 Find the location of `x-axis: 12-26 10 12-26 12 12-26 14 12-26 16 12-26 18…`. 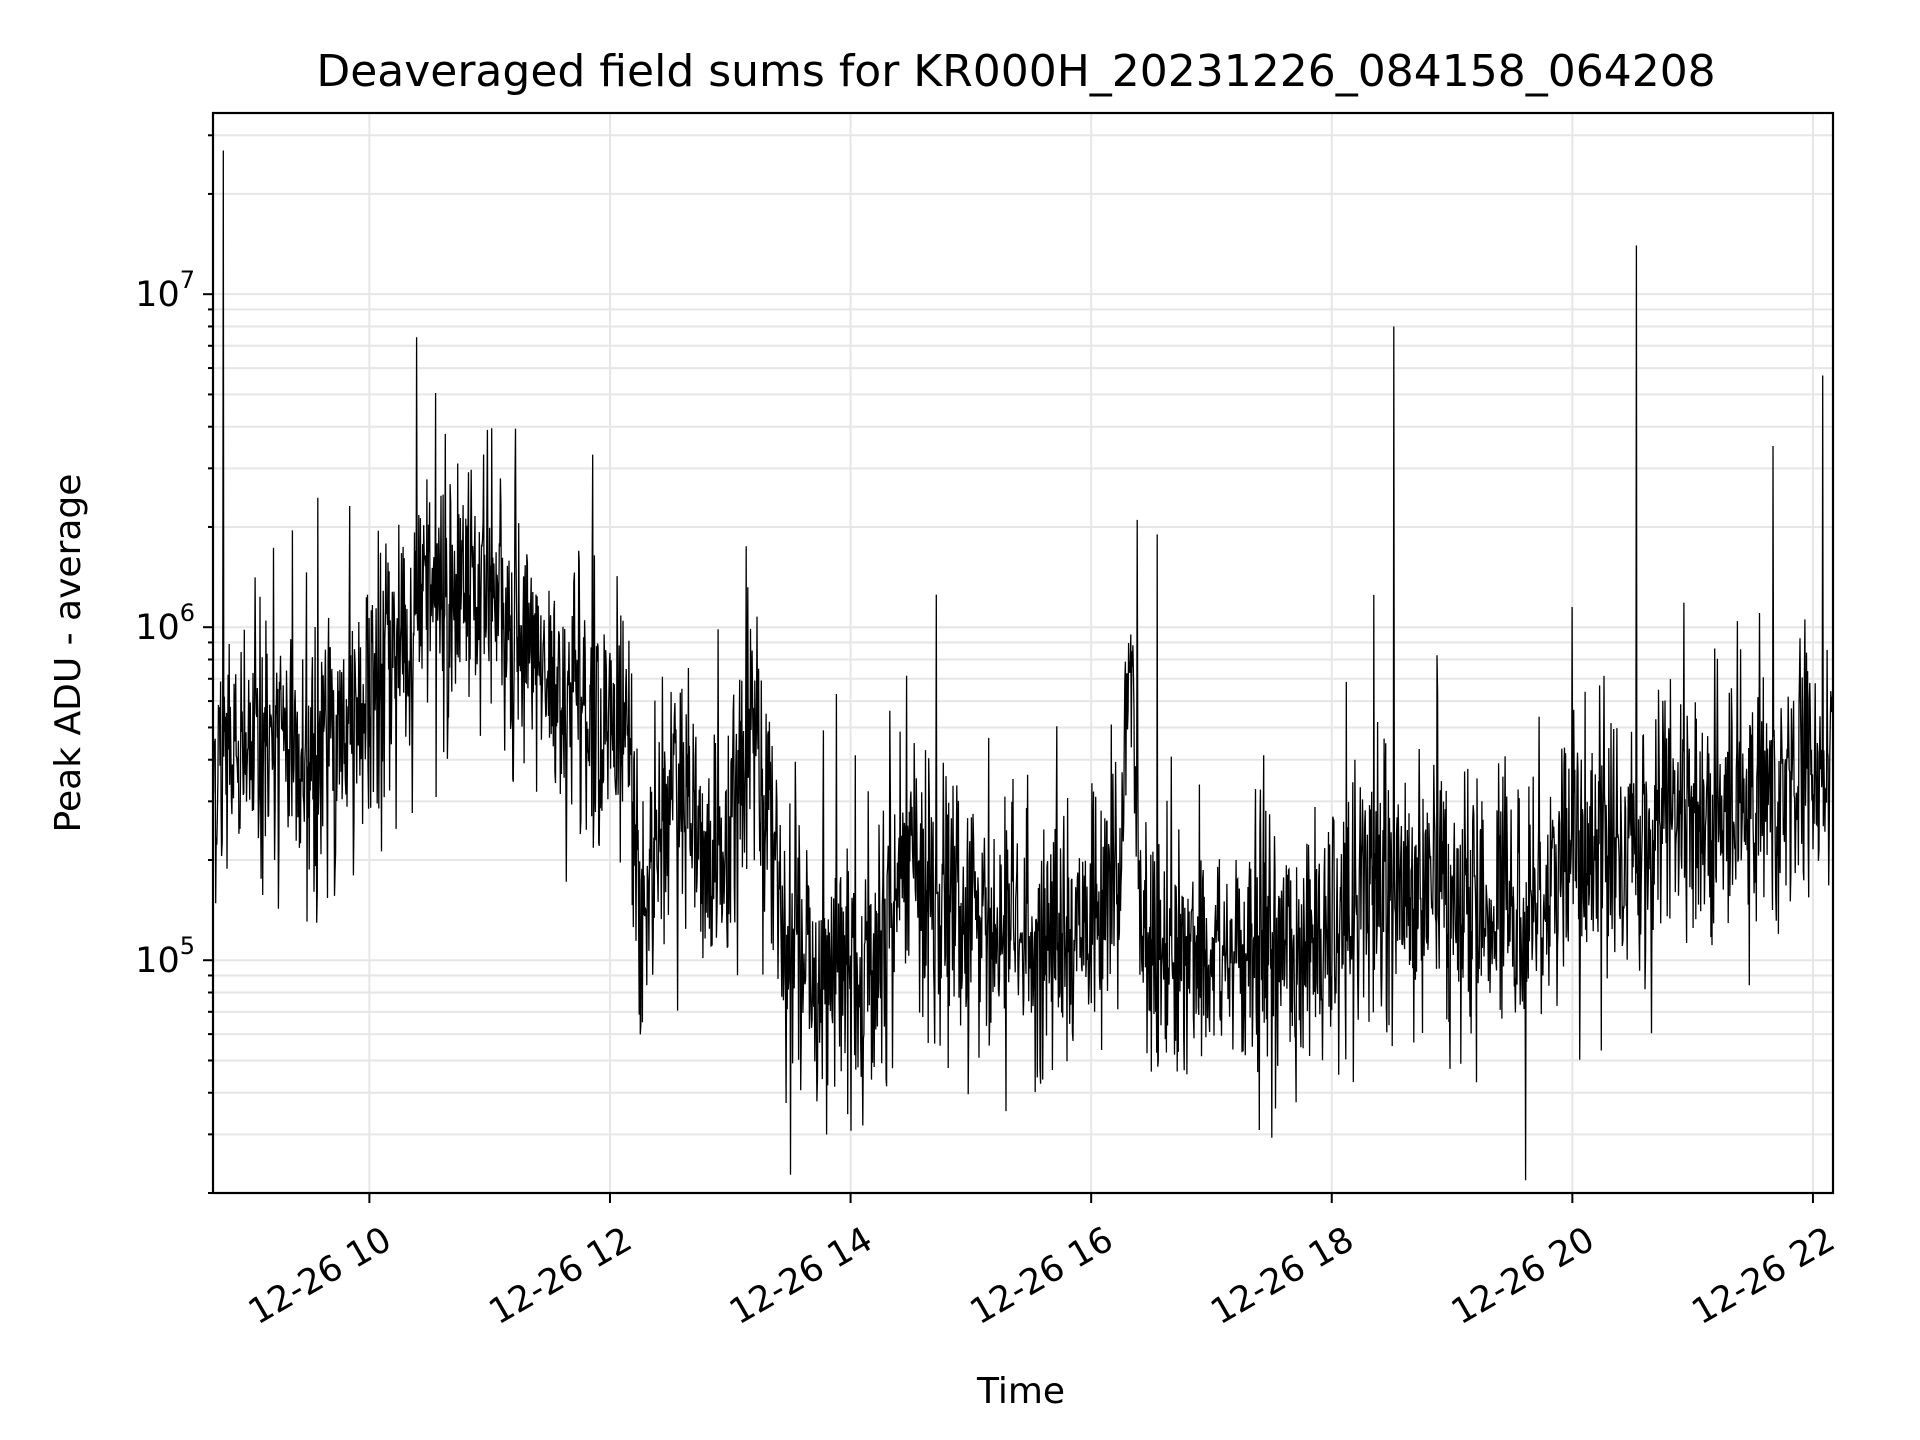

x-axis: 12-26 10 12-26 12 12-26 14 12-26 16 12-26 18… is located at coordinates (1042, 1263).